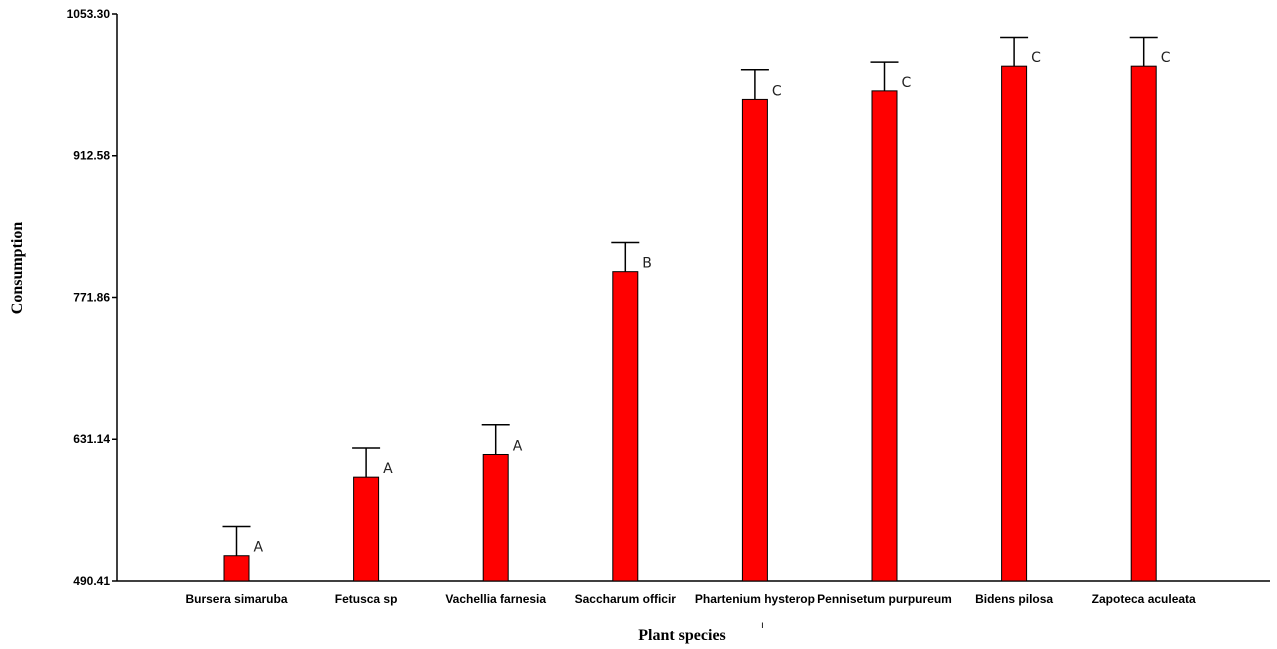  I want to click on category-label: Bidens pilosa, so click(1014, 599).